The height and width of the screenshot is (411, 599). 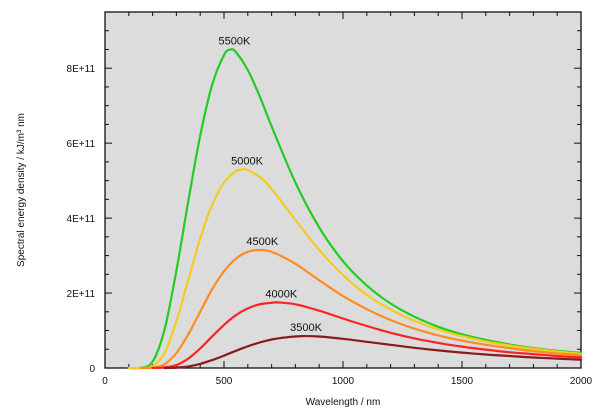 I want to click on series-label-4500k: 4500K, so click(x=262, y=242).